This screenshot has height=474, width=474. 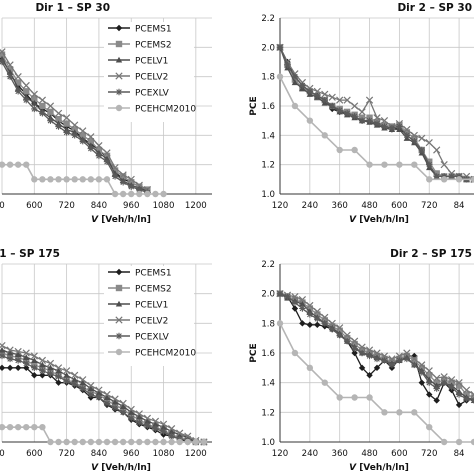 What do you see at coordinates (268, 107) in the screenshot?
I see `y-tick-label: 1.6` at bounding box center [268, 107].